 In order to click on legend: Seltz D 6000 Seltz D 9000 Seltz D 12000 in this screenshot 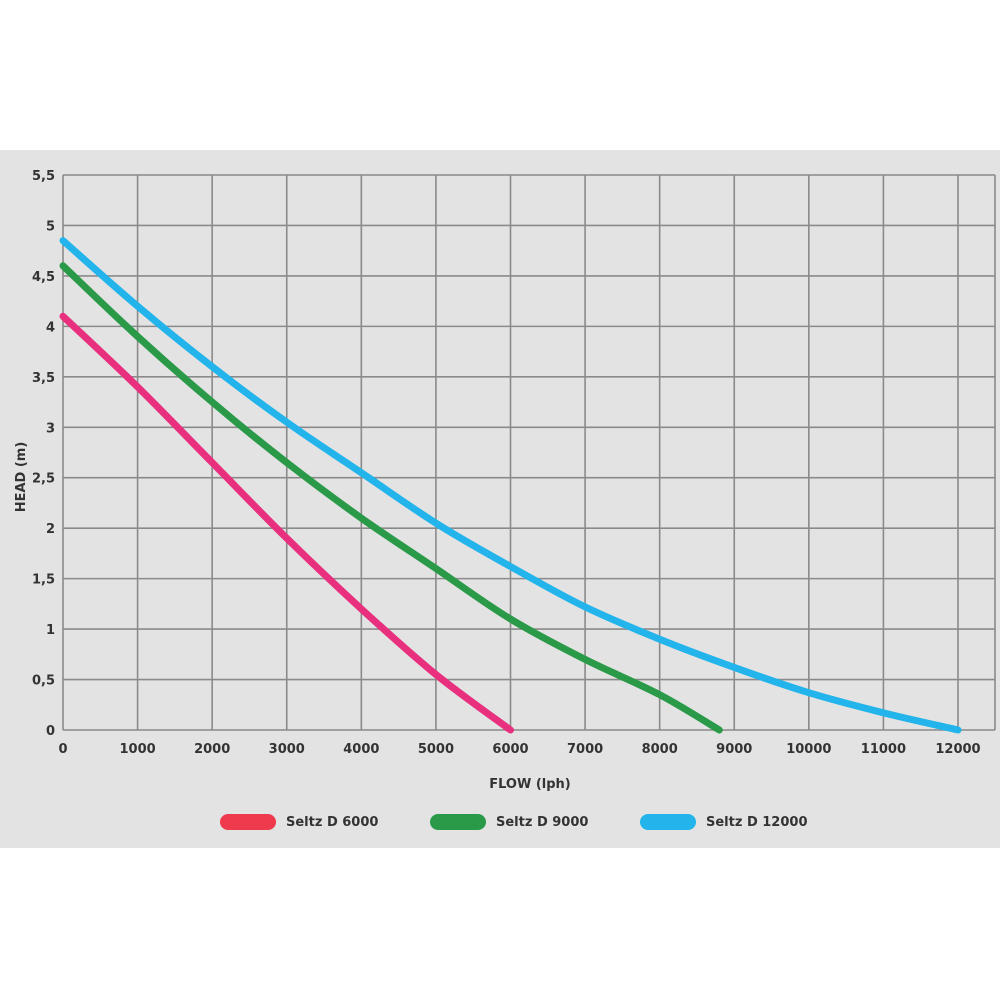, I will do `click(500, 822)`.